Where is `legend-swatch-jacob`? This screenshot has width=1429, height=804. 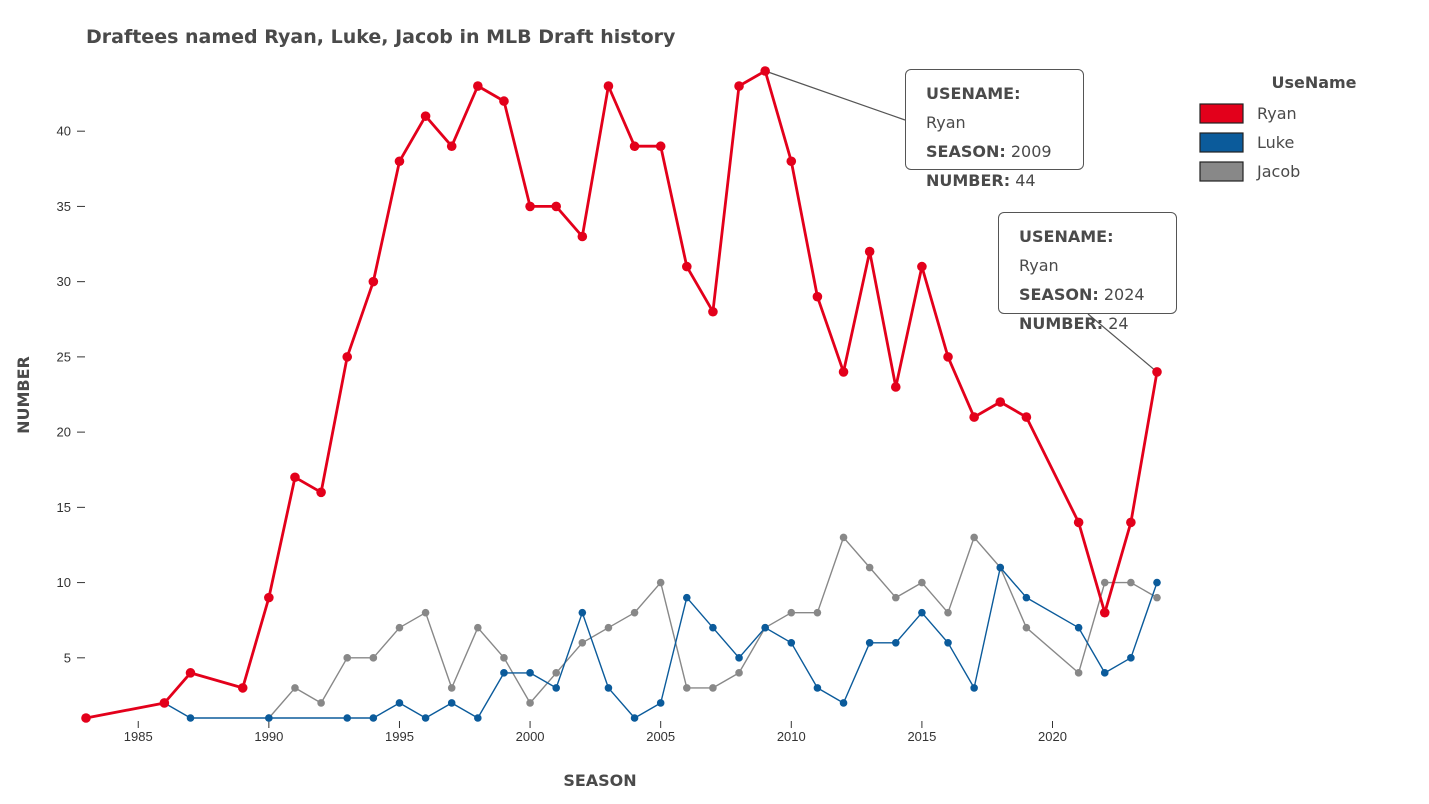 legend-swatch-jacob is located at coordinates (1221, 171).